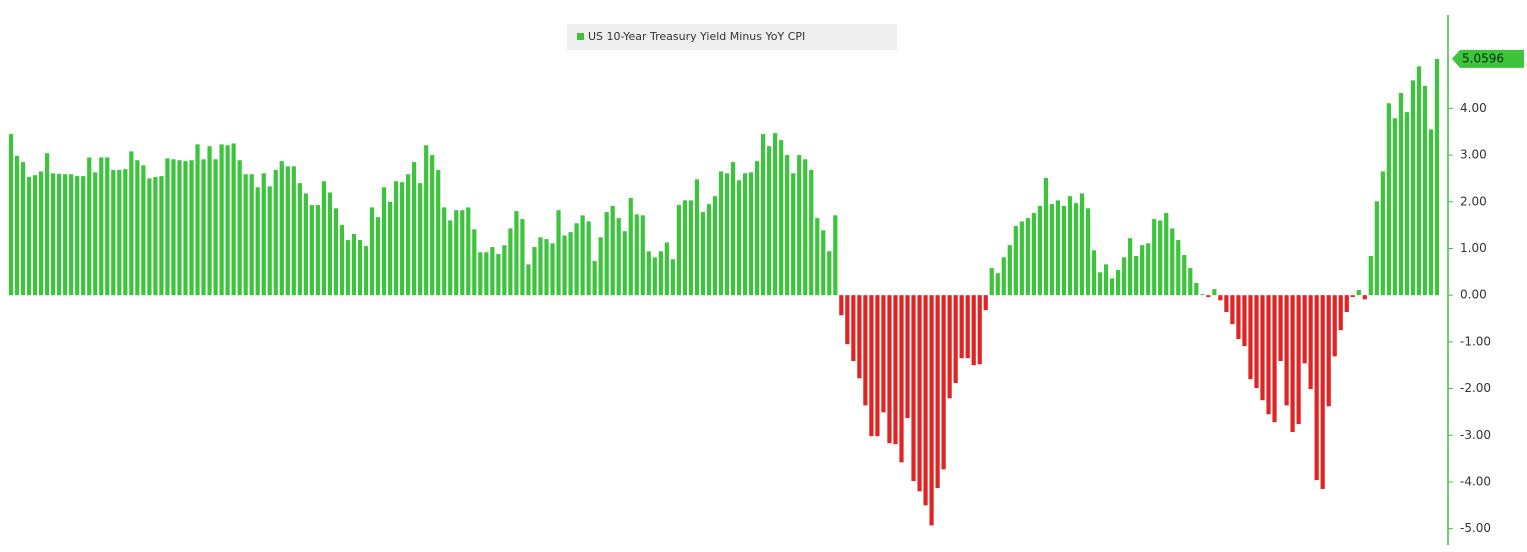 This screenshot has width=1527, height=552. What do you see at coordinates (1483, 58) in the screenshot?
I see `last-value-label: 5.0596` at bounding box center [1483, 58].